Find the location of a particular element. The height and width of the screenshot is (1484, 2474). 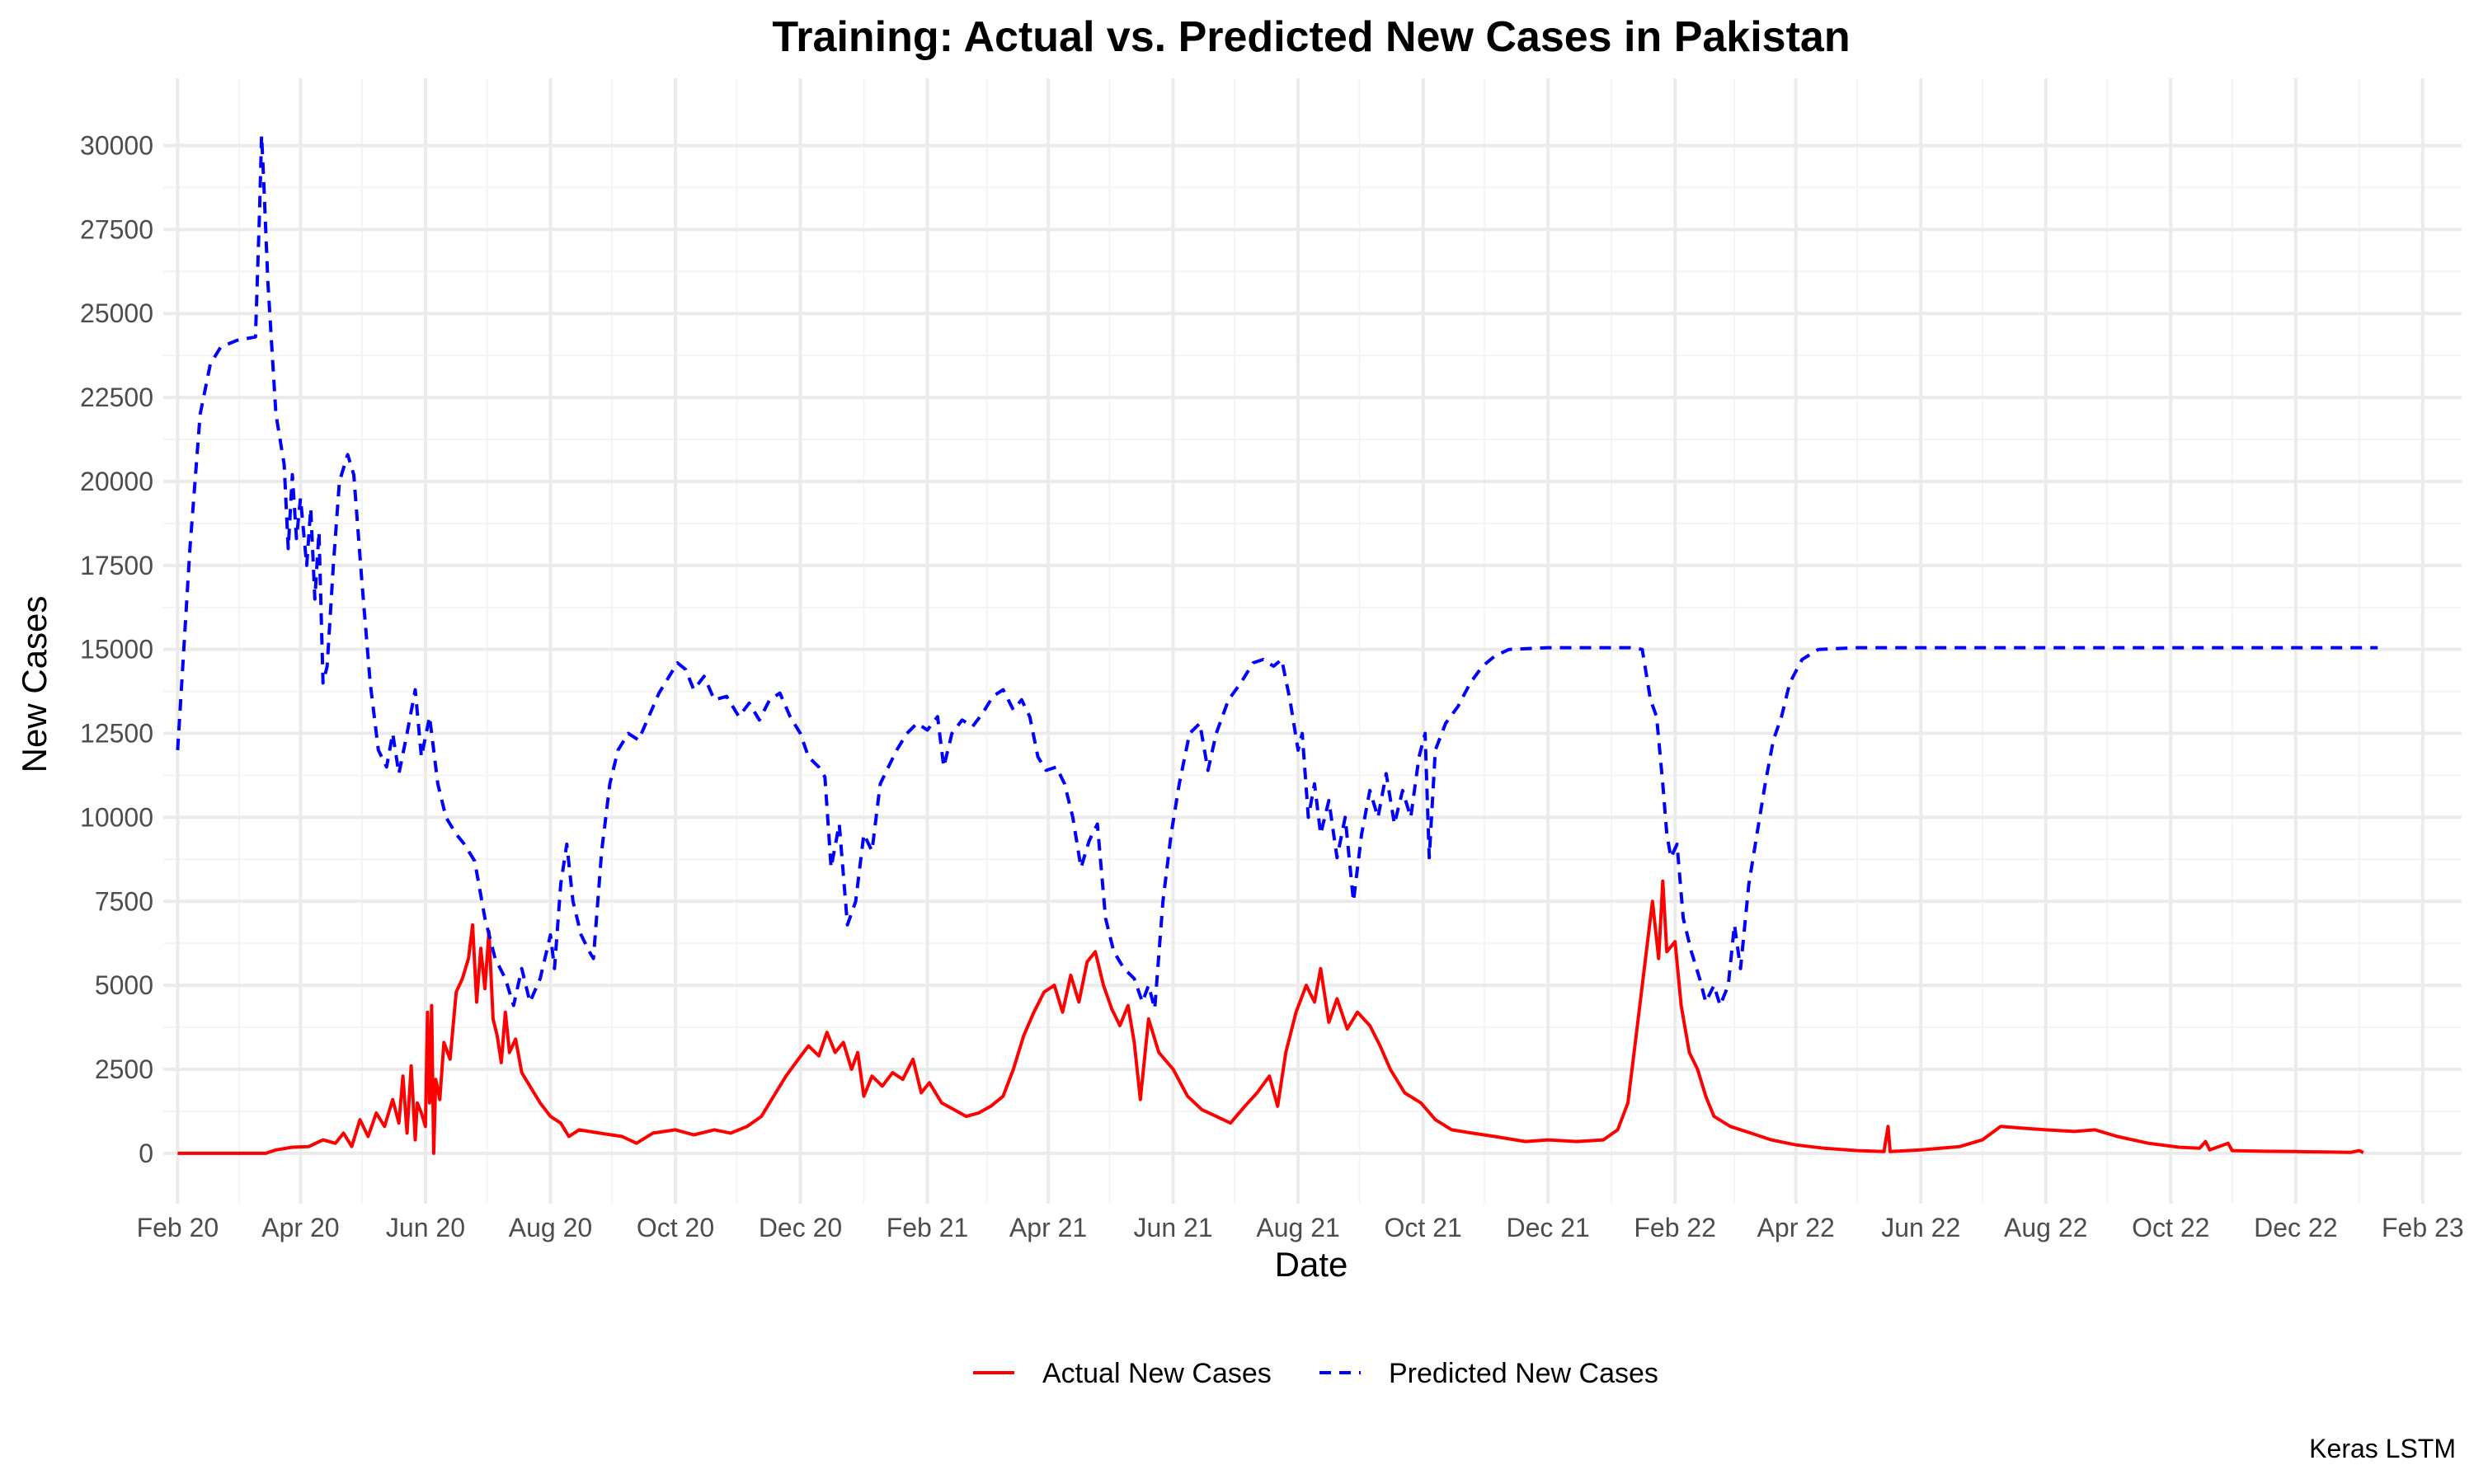

y-tick-label: 20000 is located at coordinates (116, 481).